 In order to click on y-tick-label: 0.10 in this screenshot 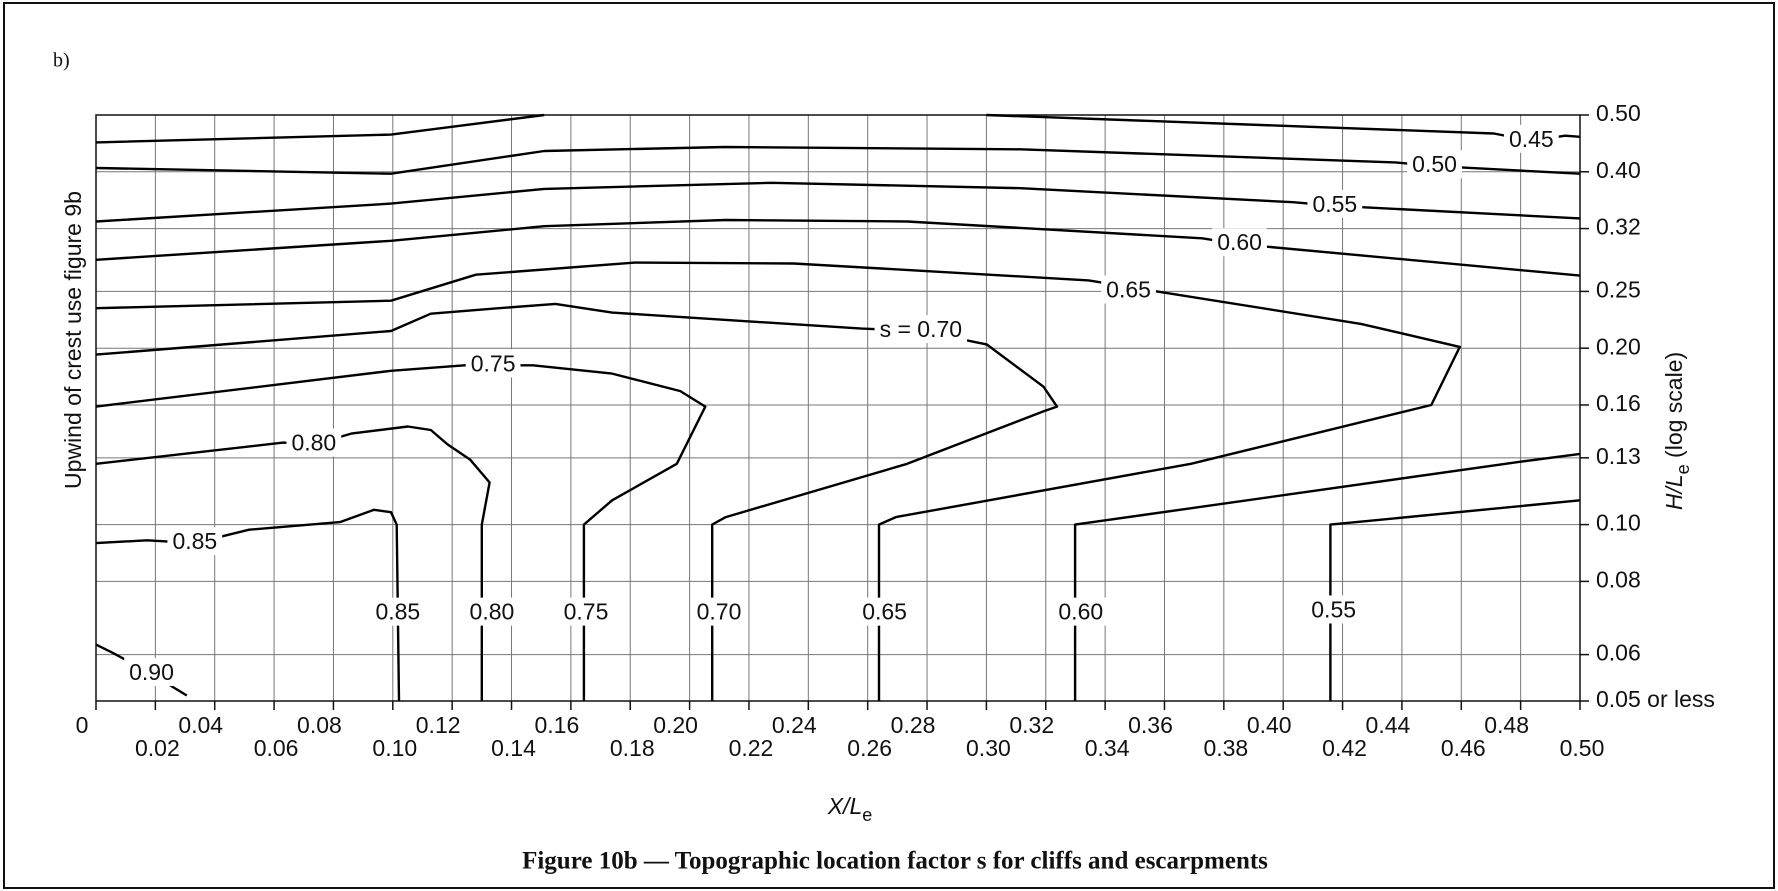, I will do `click(1618, 523)`.